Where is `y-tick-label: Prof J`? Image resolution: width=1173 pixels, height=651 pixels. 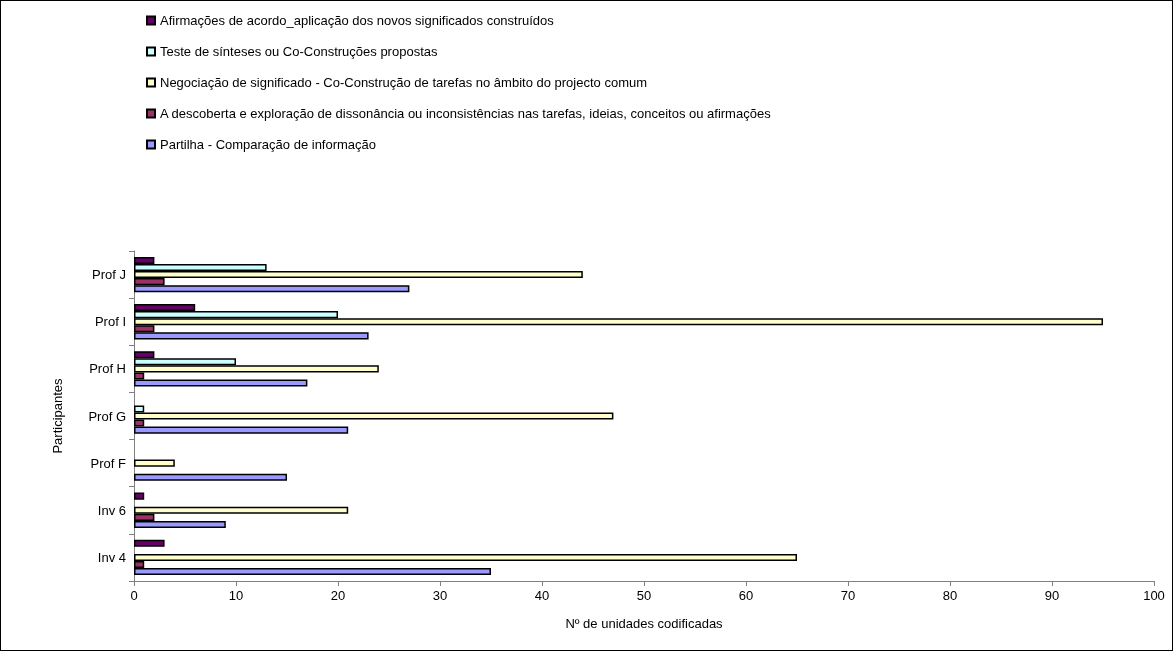 y-tick-label: Prof J is located at coordinates (109, 275).